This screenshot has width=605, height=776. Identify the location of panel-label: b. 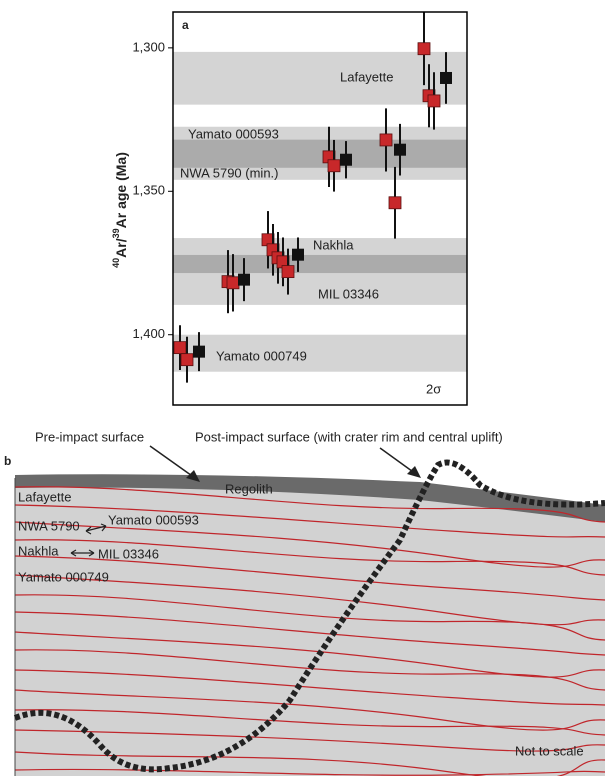
(7, 461).